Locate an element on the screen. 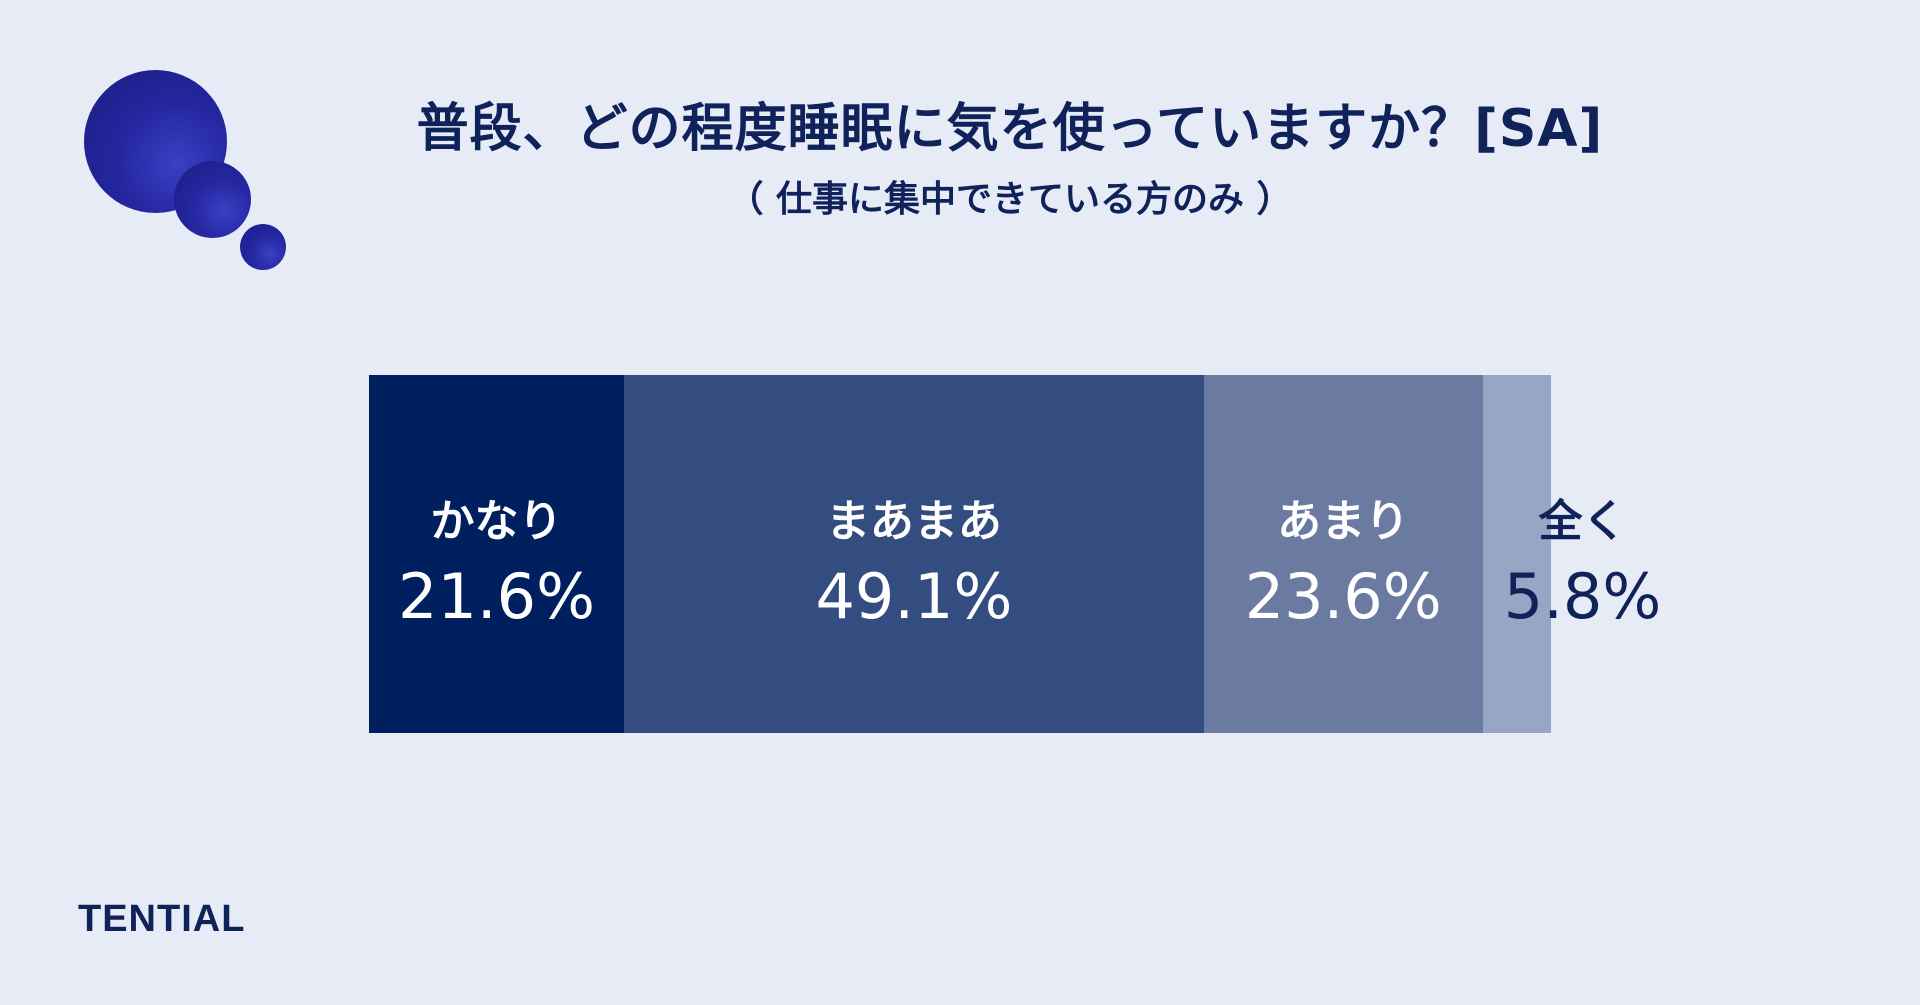  segment-value-label: 49.1% is located at coordinates (914, 596).